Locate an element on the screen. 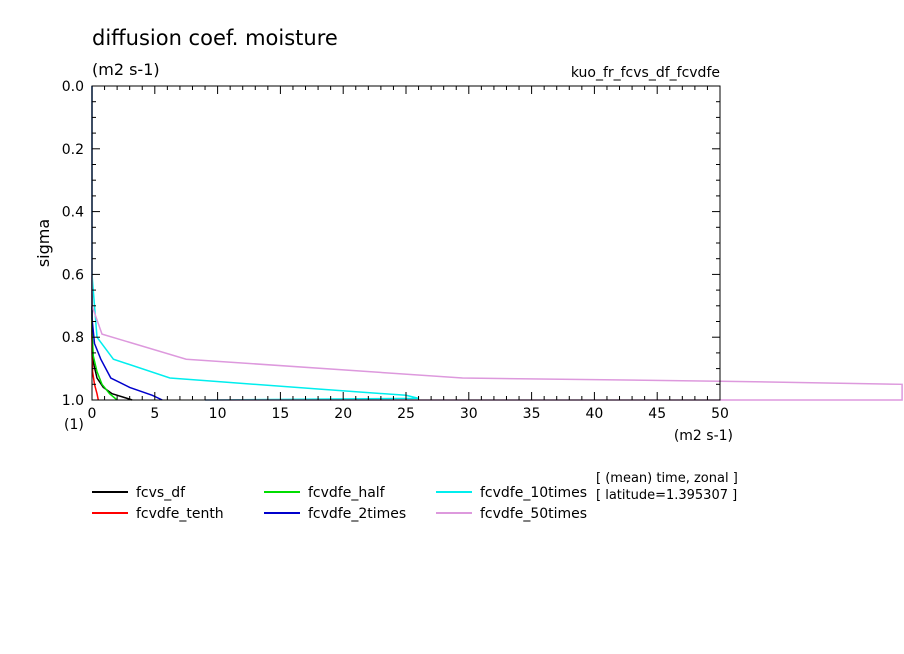 The image size is (904, 654). legend-label-fcvdfe_half: fcvdfe_half is located at coordinates (347, 493).